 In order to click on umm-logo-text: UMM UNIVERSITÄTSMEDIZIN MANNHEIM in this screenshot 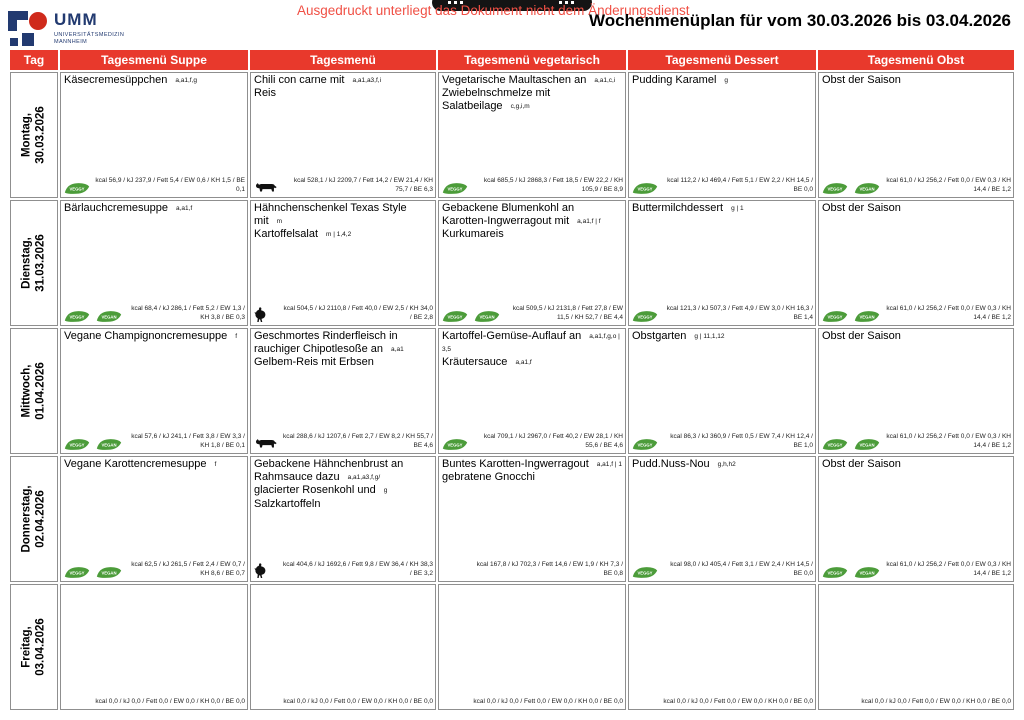, I will do `click(89, 28)`.